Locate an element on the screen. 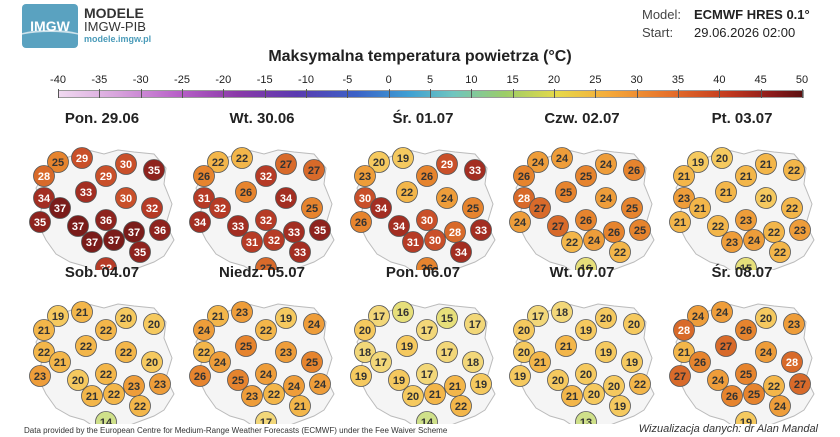  panel-date-title: Wt. 07.07 is located at coordinates (582, 272).